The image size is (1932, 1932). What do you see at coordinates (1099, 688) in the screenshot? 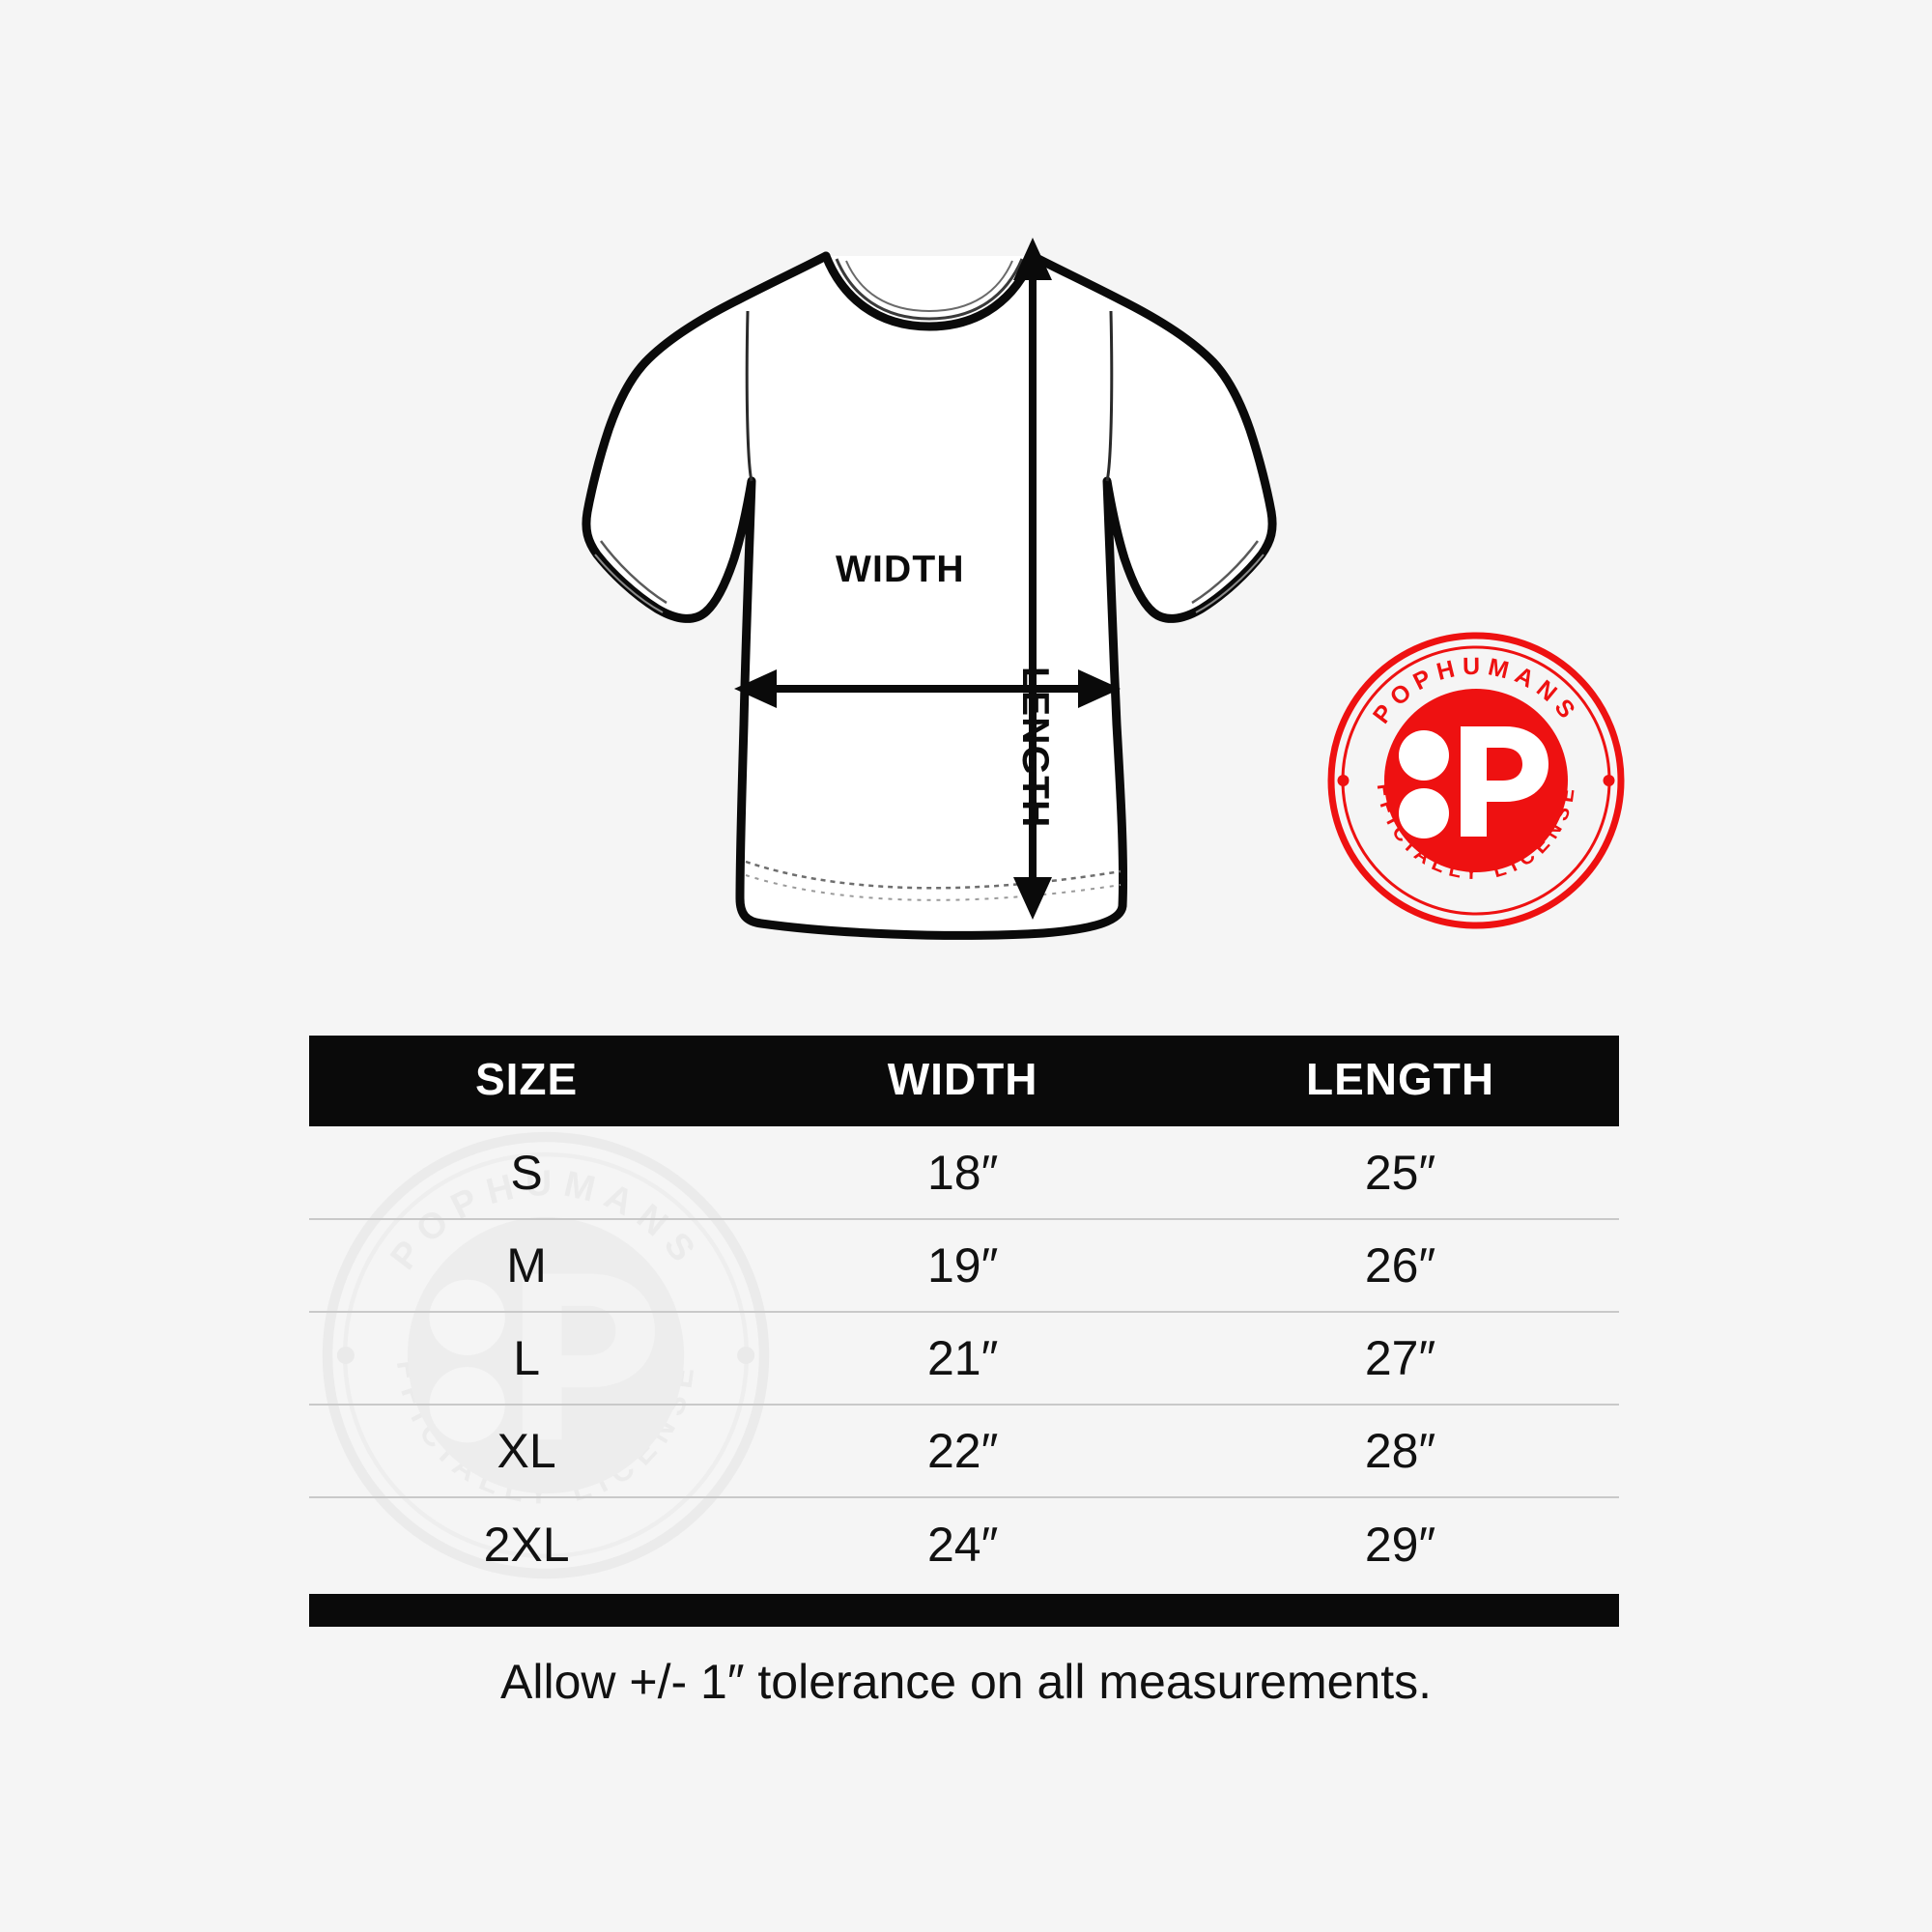
I see `width-arrow-head-right` at bounding box center [1099, 688].